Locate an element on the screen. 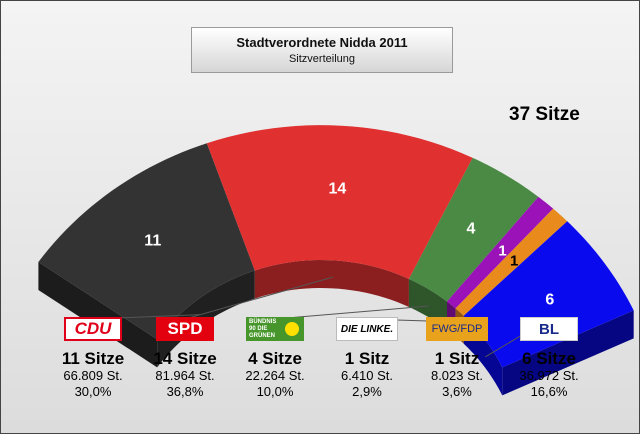 Image resolution: width=640 pixels, height=434 pixels. seats-label: 11 Sitze is located at coordinates (93, 358).